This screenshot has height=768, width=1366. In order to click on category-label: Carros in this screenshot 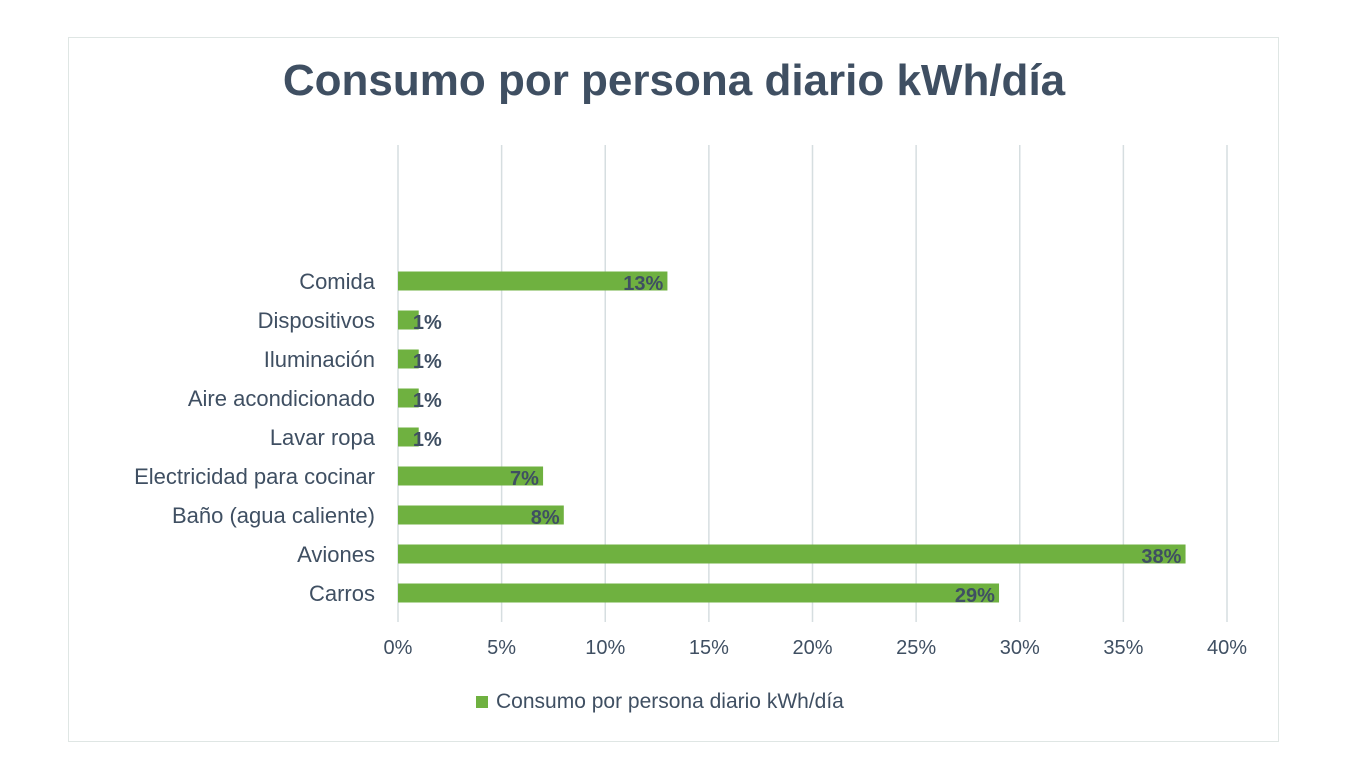, I will do `click(342, 593)`.